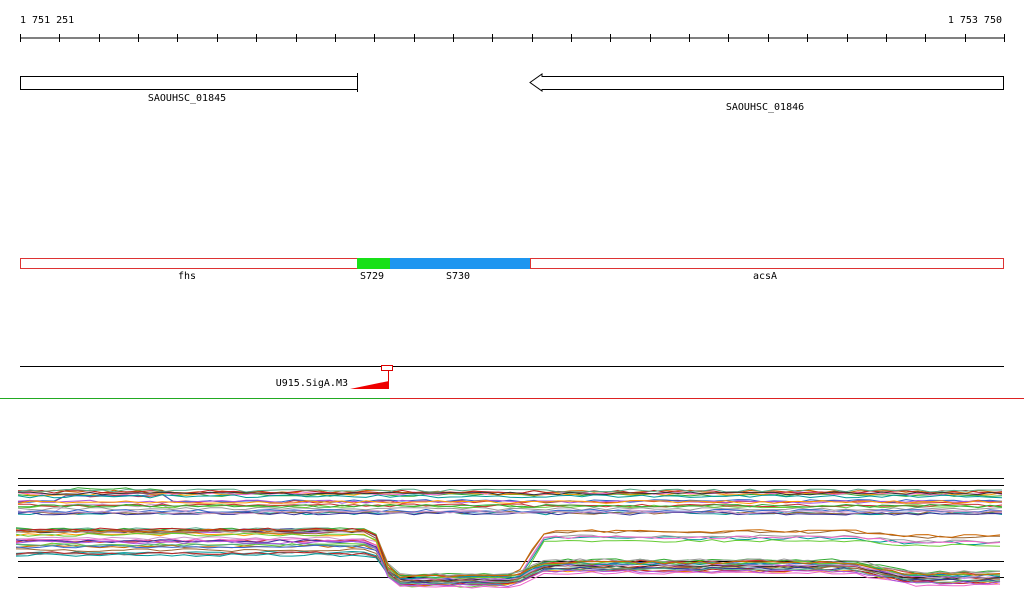 Image resolution: width=1024 pixels, height=611 pixels. I want to click on segment-label: S729, so click(372, 276).